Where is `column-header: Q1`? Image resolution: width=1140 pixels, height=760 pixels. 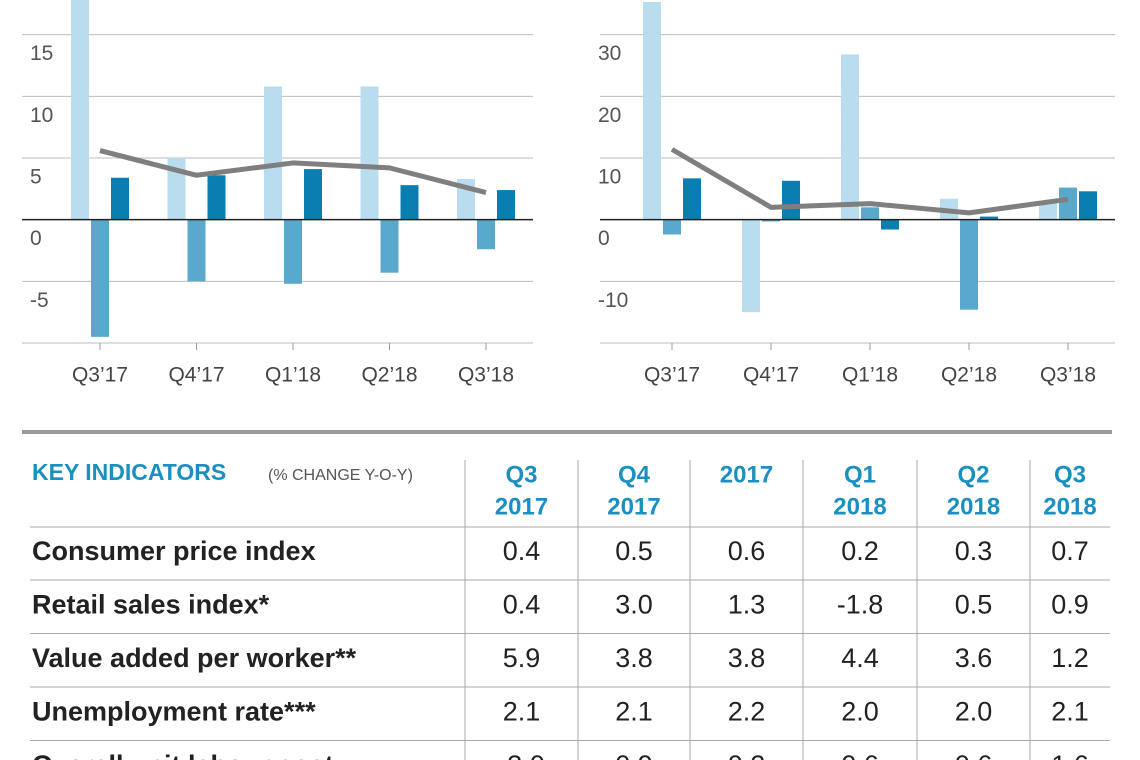 column-header: Q1 is located at coordinates (860, 474).